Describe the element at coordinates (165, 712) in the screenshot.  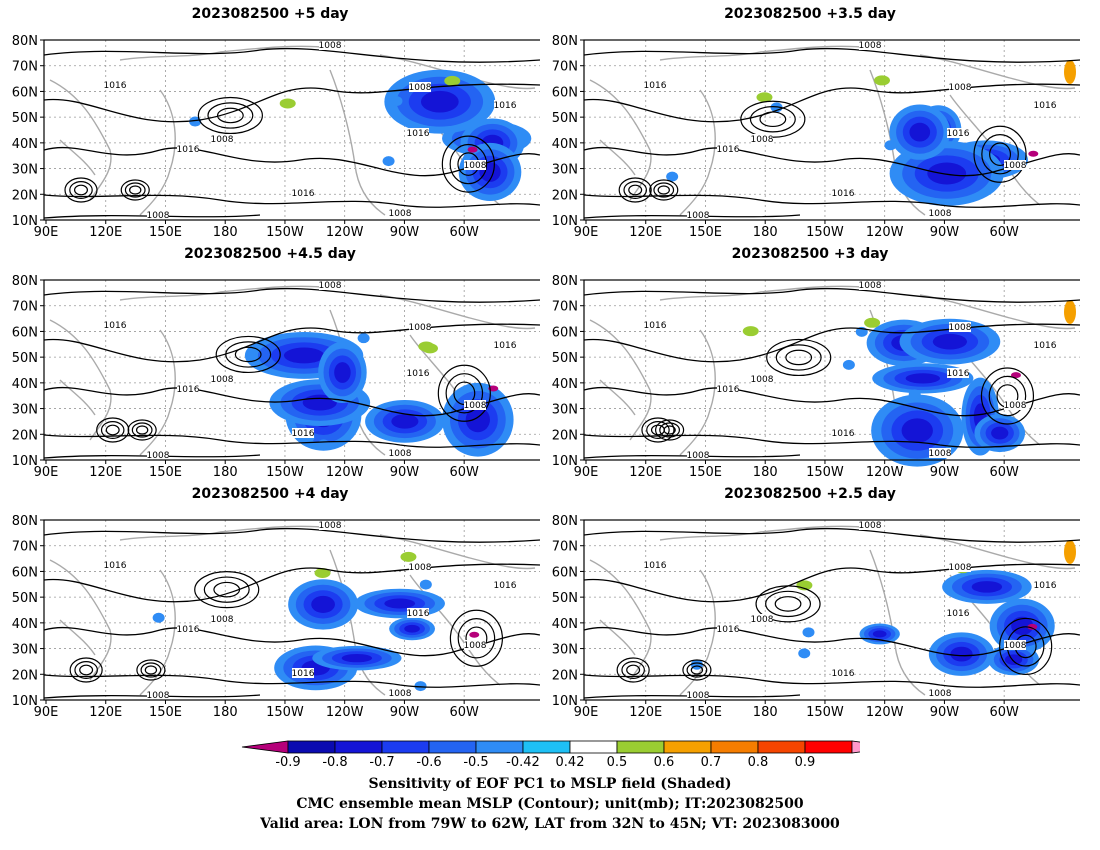
I see `lon-tick-label: 150E` at that location.